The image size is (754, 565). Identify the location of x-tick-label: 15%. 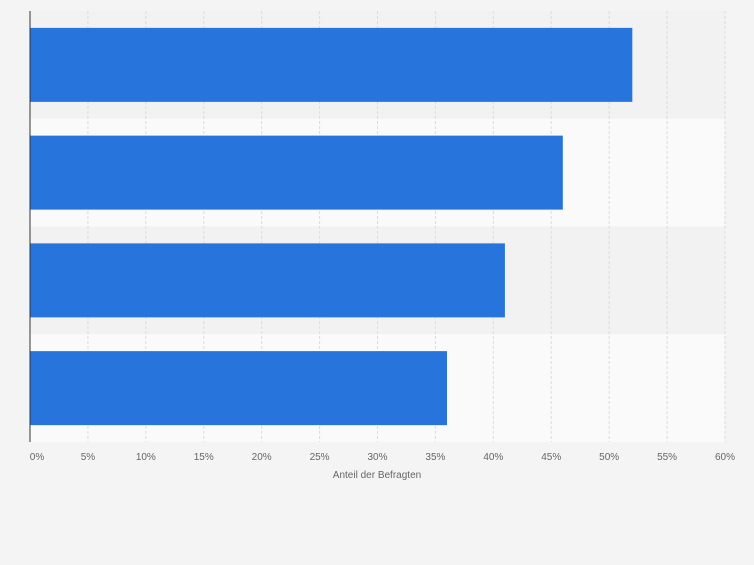
(204, 457).